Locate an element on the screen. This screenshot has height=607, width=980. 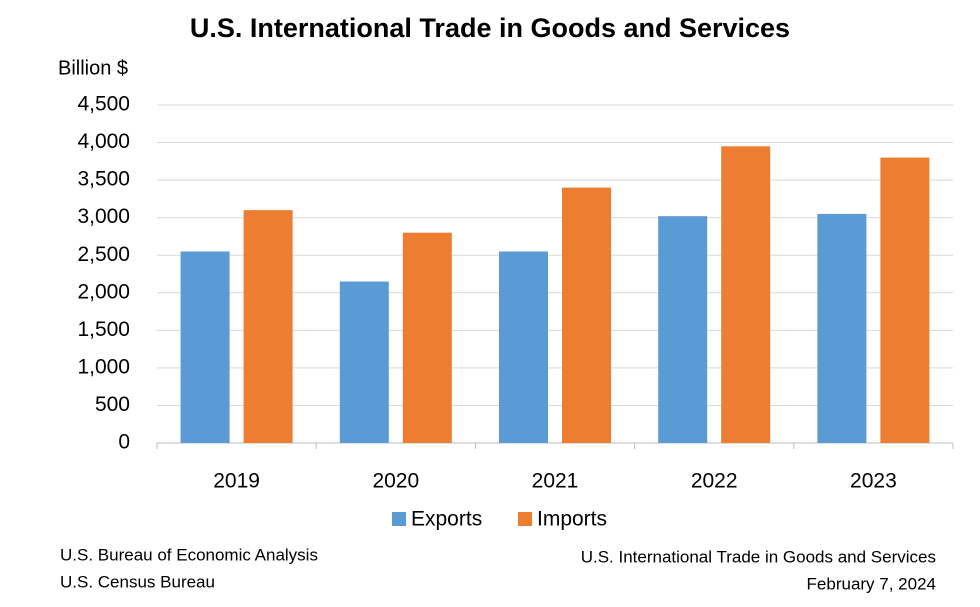
x-tick-label: 2021 is located at coordinates (555, 481).